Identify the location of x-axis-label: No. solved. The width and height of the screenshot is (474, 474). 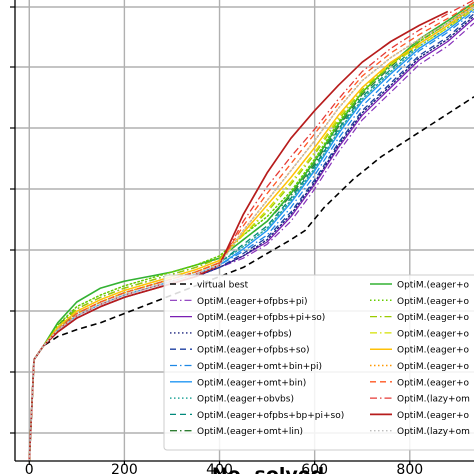
(268, 469).